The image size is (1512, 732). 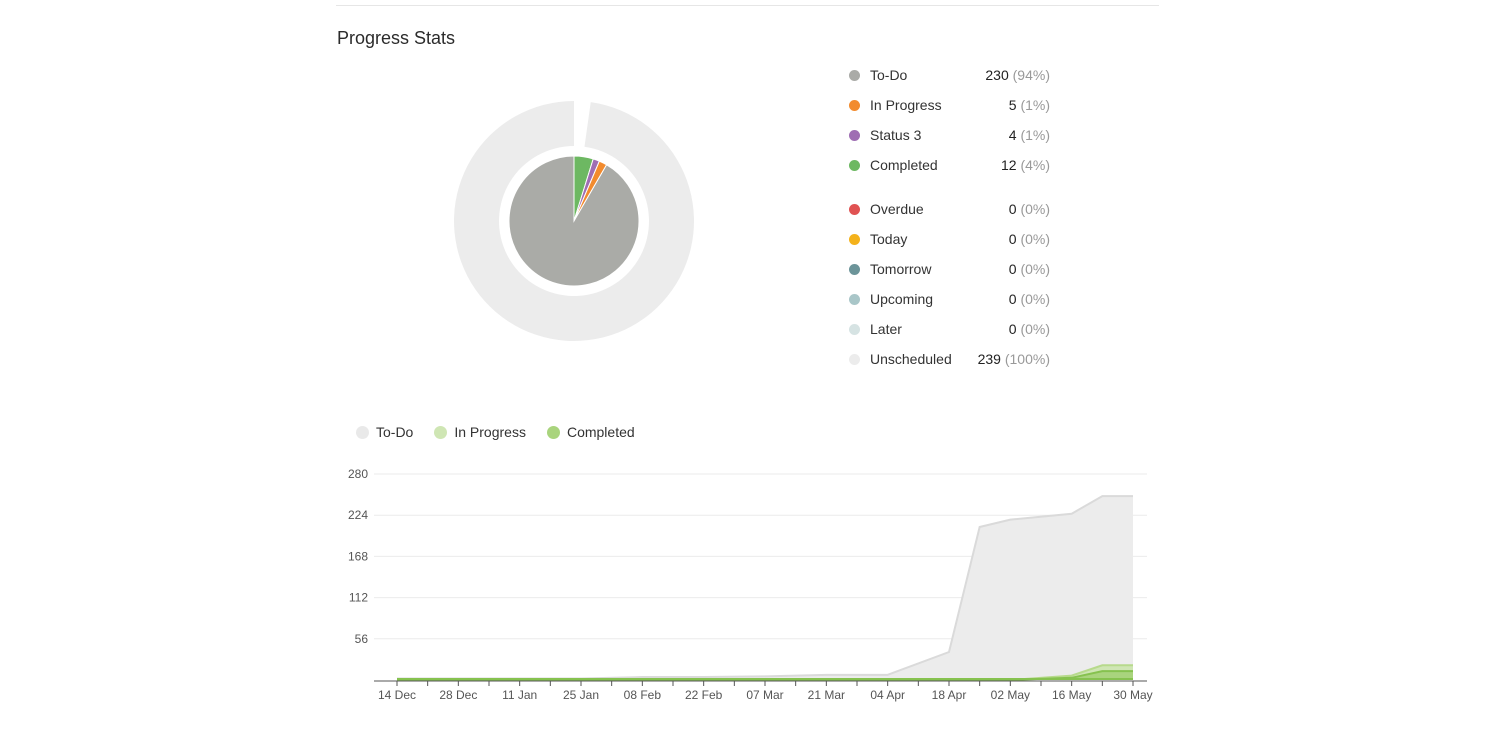 I want to click on legend-value: 239 (100%), so click(x=1013, y=359).